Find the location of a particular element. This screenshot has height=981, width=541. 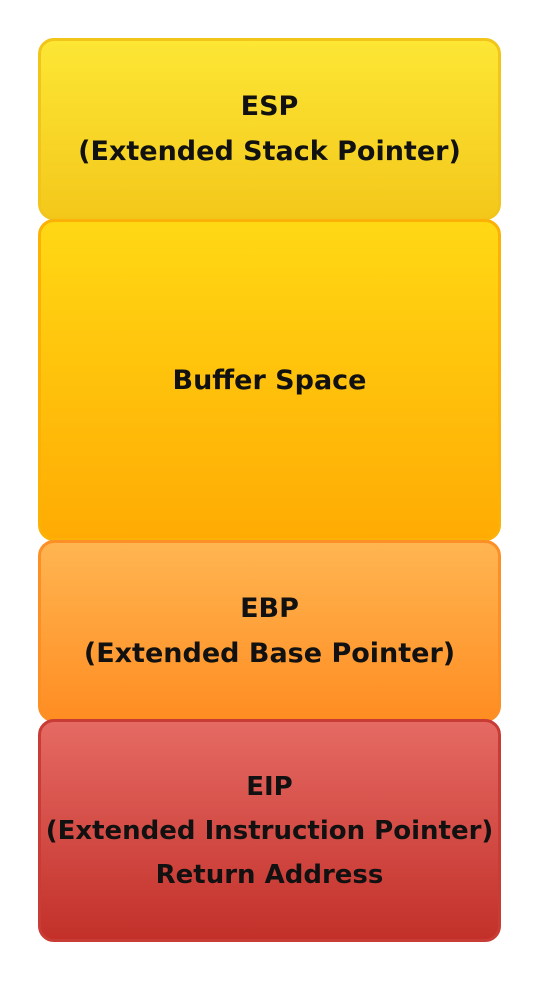

esp-title: ESP is located at coordinates (269, 106).